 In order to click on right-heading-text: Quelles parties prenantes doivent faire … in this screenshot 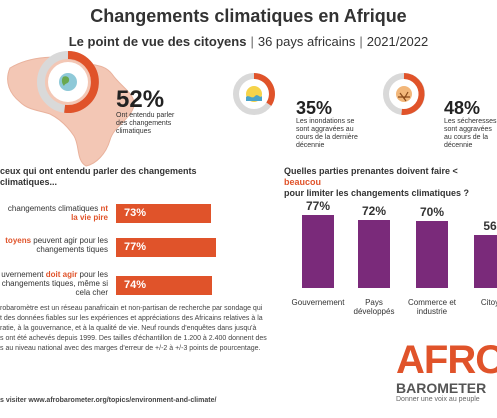, I will do `click(371, 171)`.